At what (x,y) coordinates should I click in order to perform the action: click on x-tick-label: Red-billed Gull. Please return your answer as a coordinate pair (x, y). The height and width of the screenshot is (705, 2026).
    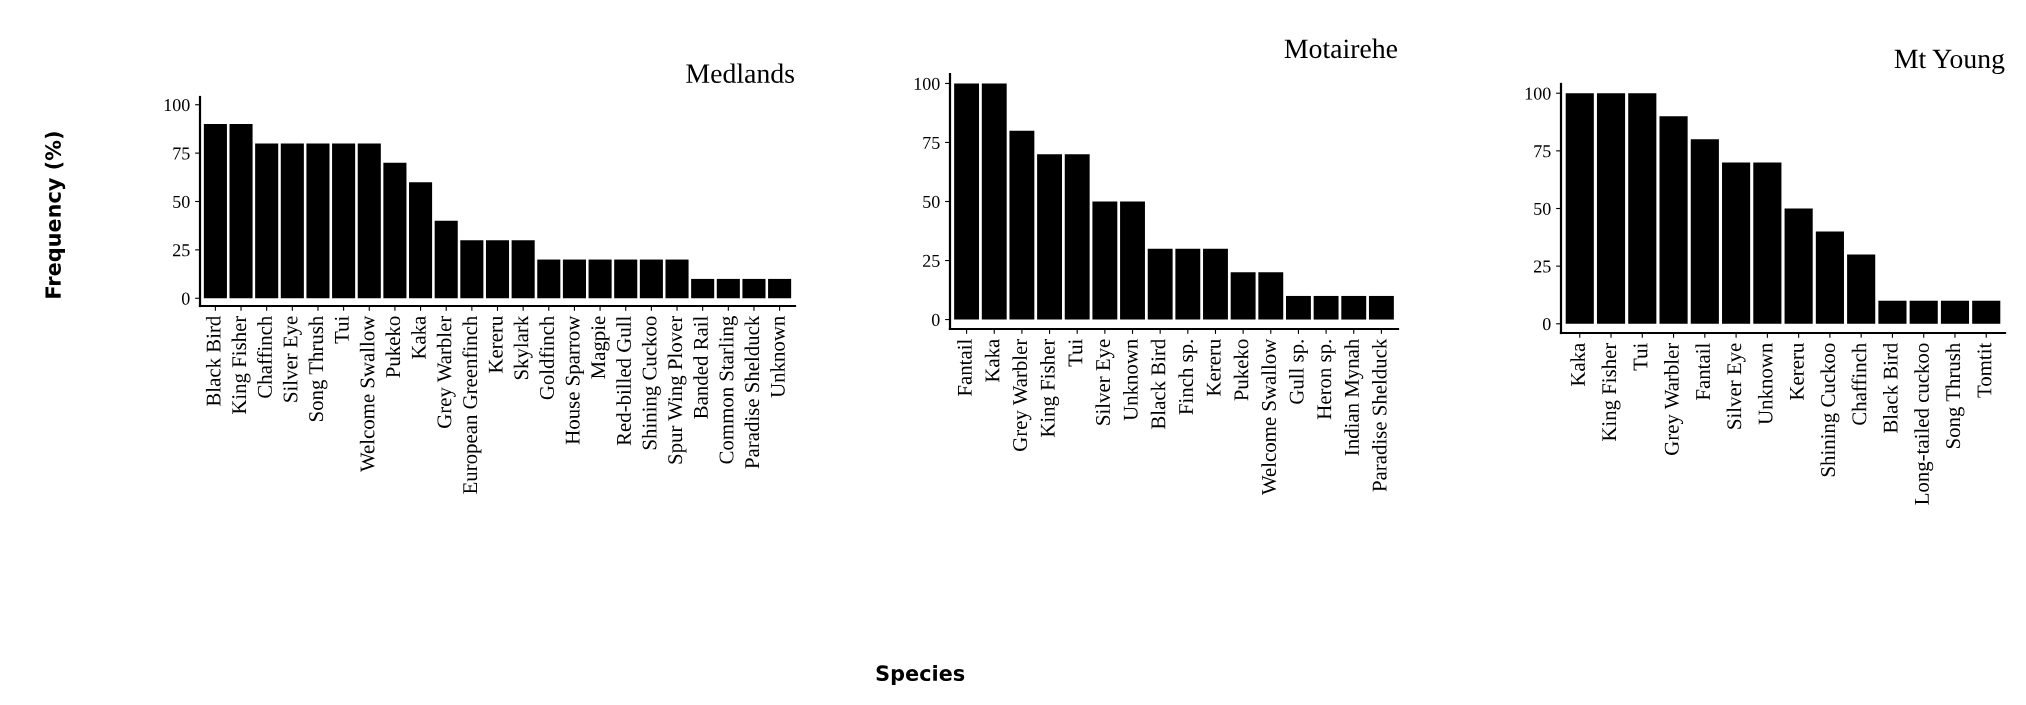
    Looking at the image, I should click on (623, 381).